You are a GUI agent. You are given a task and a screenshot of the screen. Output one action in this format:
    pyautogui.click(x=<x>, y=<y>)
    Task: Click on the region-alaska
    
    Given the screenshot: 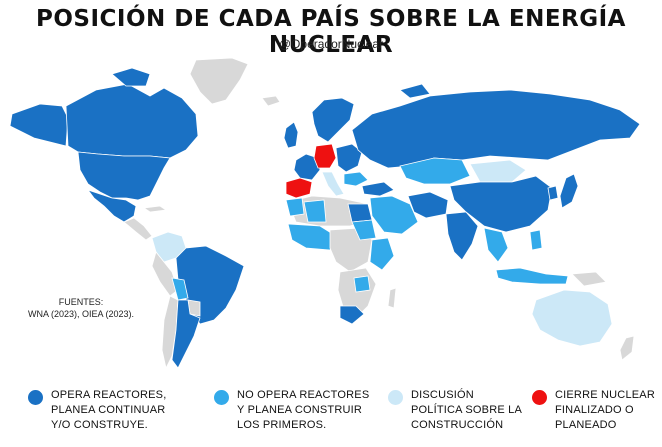 What is the action you would take?
    pyautogui.click(x=39, y=125)
    